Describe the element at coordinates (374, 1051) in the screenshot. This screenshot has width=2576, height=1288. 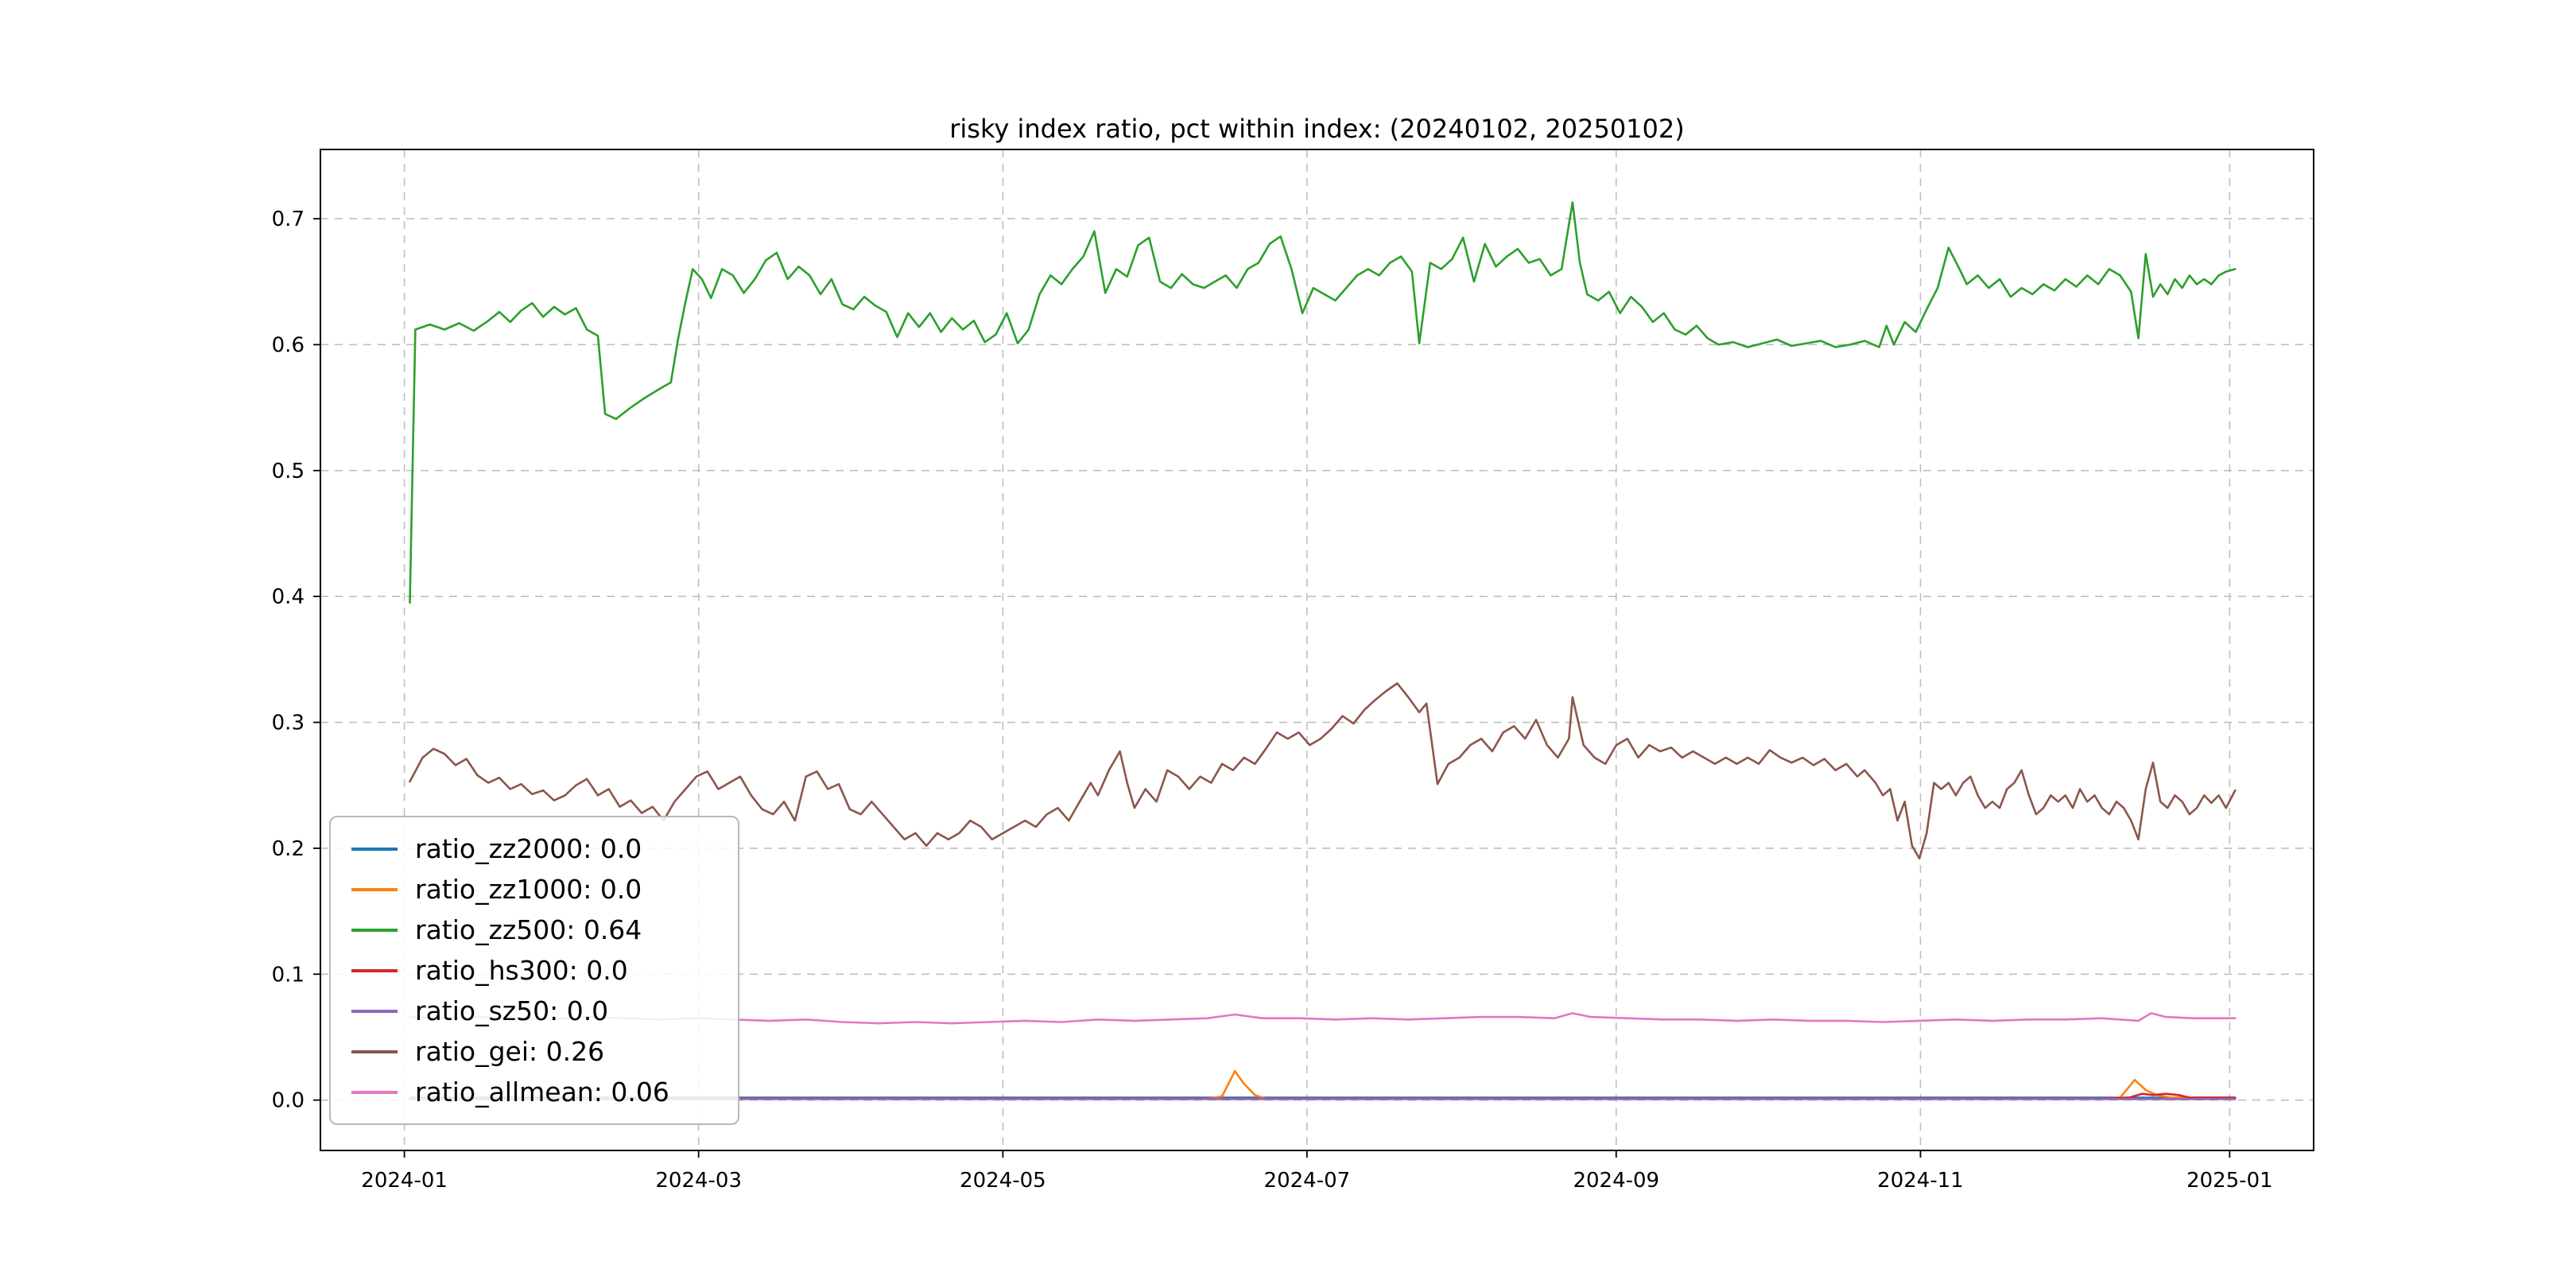
I see `legend-swatch-ratio_gei` at that location.